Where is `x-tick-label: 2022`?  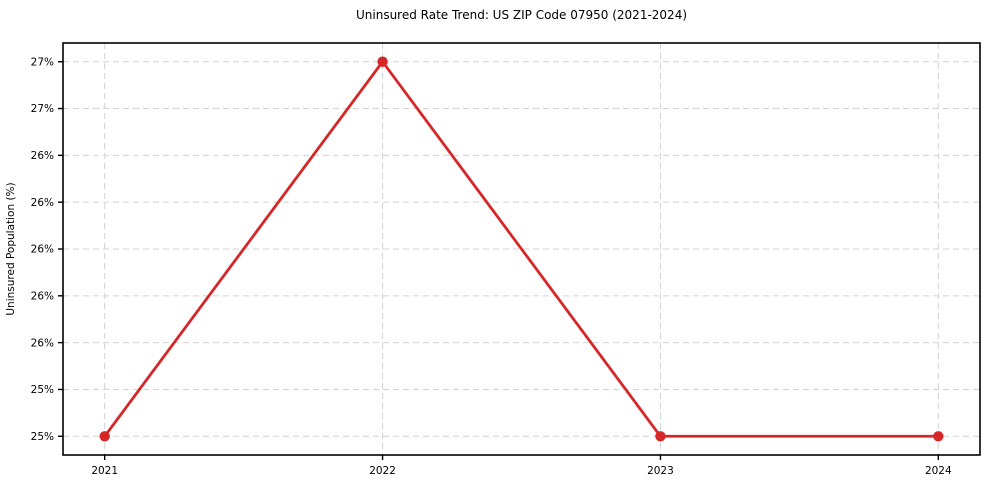
x-tick-label: 2022 is located at coordinates (382, 471).